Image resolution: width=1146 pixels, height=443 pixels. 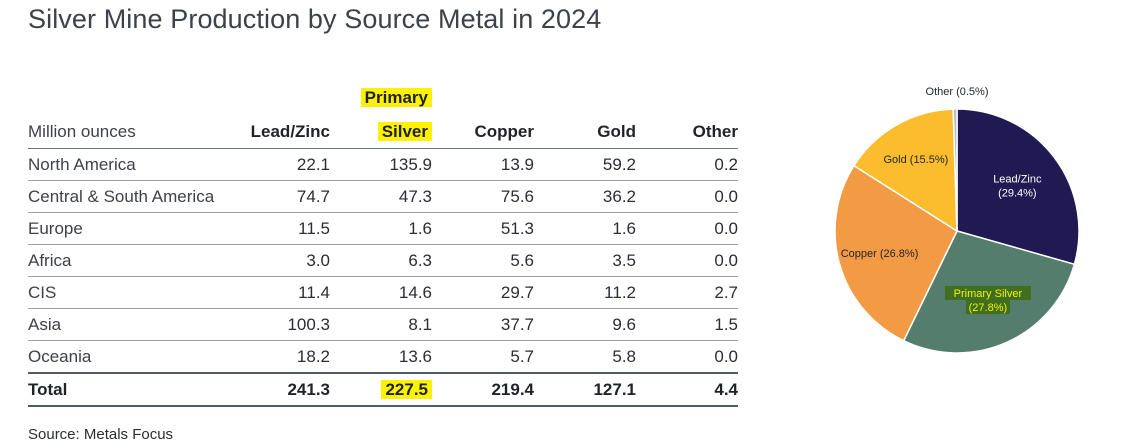 What do you see at coordinates (905, 170) in the screenshot?
I see `pie-slice-gold` at bounding box center [905, 170].